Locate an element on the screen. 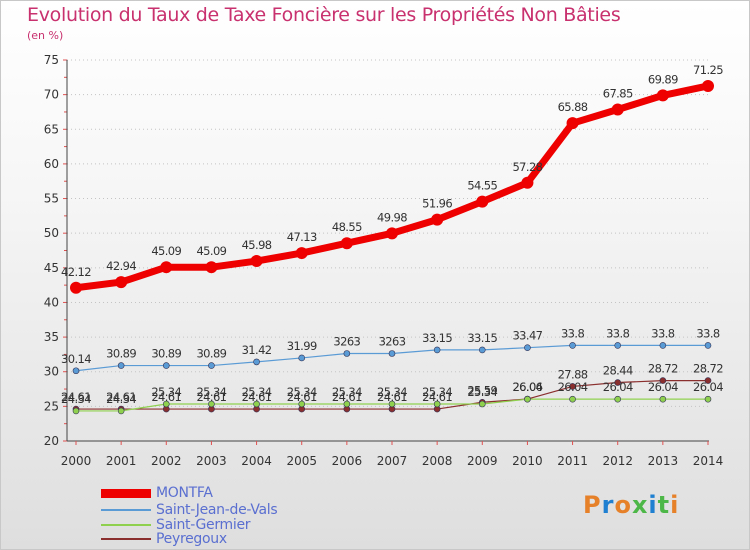 This screenshot has width=750, height=550. data-label: 33.8 is located at coordinates (662, 333).